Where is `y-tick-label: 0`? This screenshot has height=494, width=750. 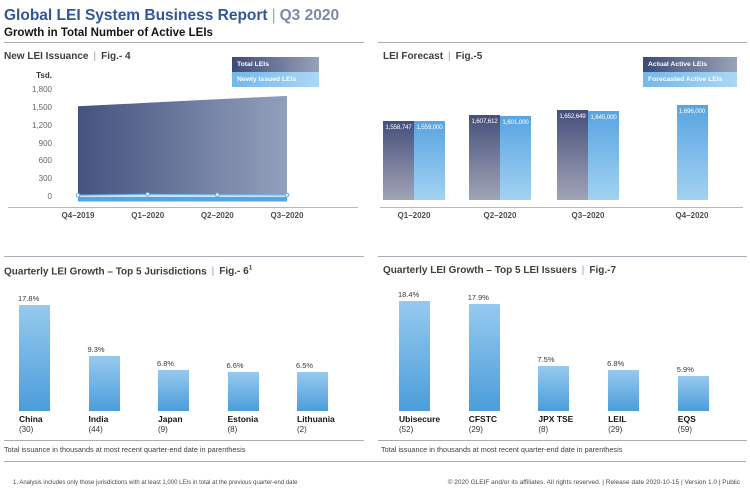 y-tick-label: 0 is located at coordinates (49, 196).